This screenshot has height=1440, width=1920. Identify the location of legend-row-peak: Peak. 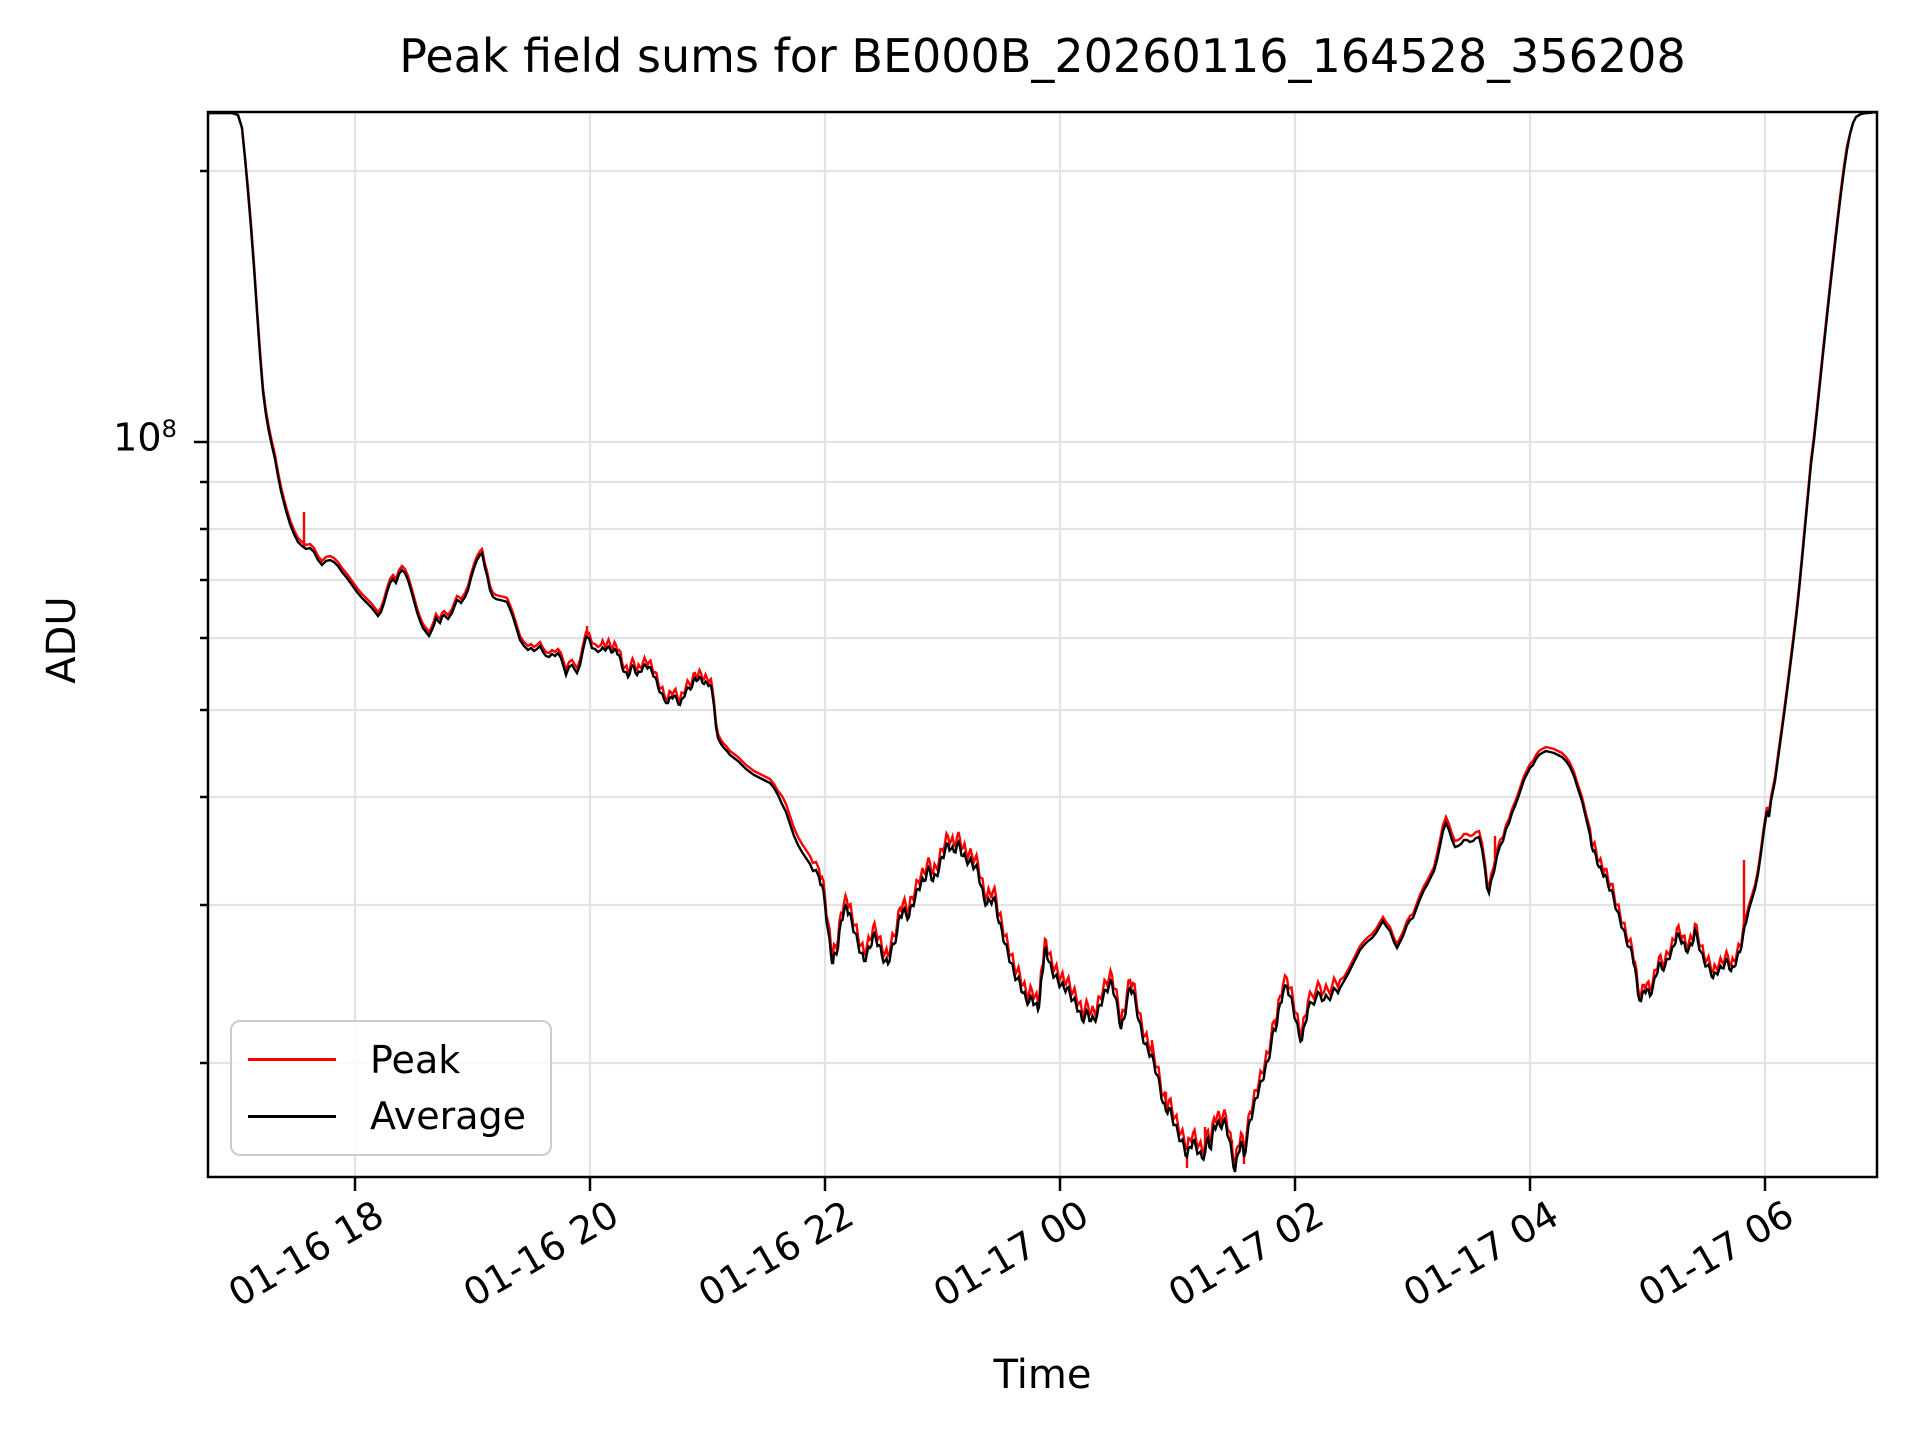
(399, 1060).